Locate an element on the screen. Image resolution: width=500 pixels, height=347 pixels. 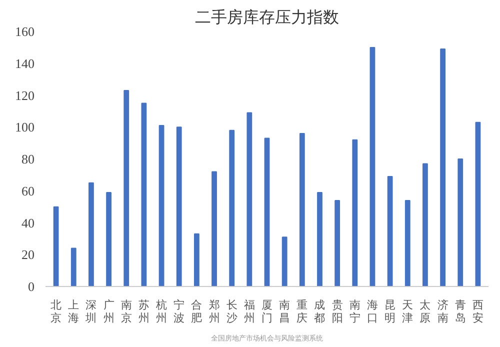
x-tick-label: 北京 is located at coordinates (56, 311).